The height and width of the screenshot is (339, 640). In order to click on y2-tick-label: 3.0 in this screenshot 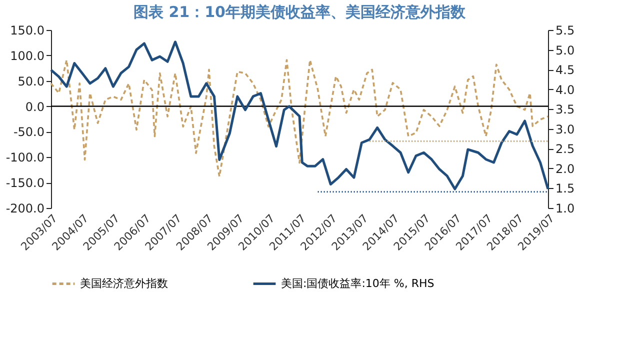, I will do `click(565, 129)`.